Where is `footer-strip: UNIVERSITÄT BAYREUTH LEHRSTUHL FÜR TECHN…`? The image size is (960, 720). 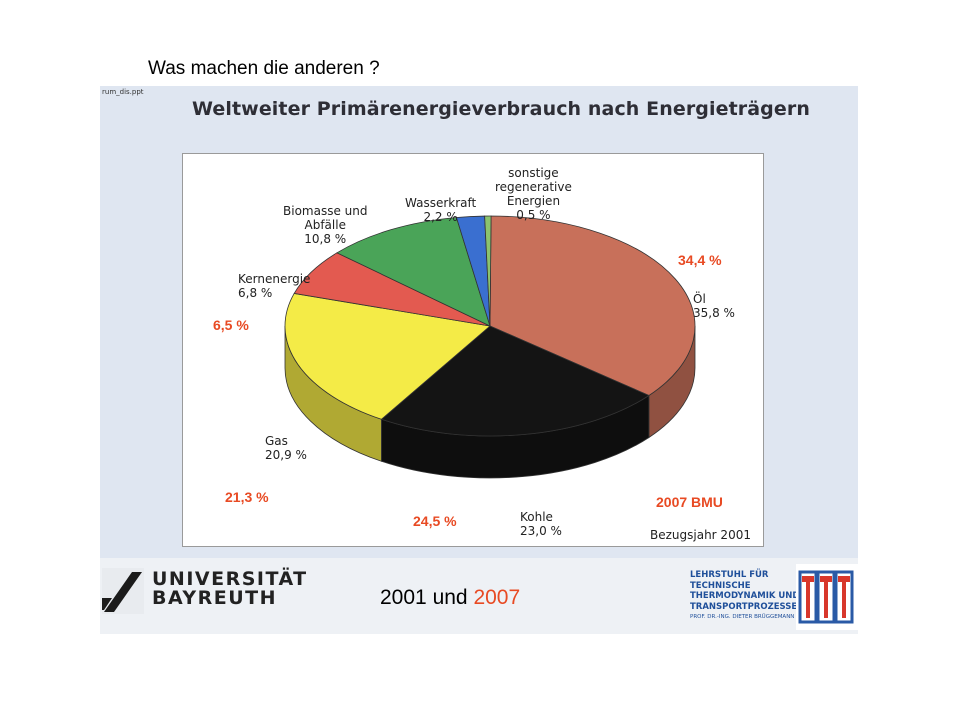 footer-strip: UNIVERSITÄT BAYREUTH LEHRSTUHL FÜR TECHN… is located at coordinates (479, 596).